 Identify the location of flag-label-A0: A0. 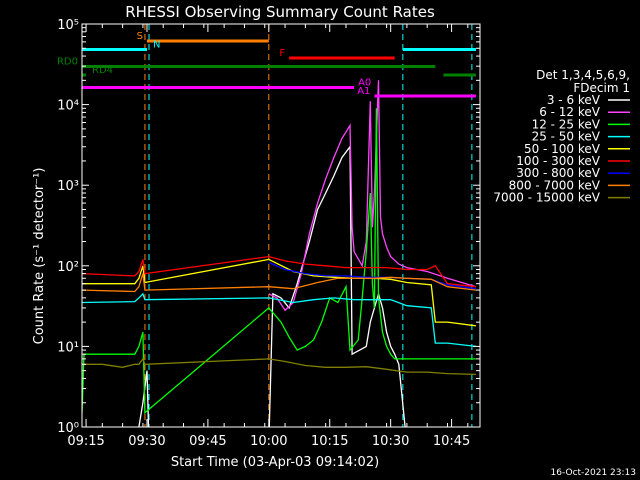
(364, 83).